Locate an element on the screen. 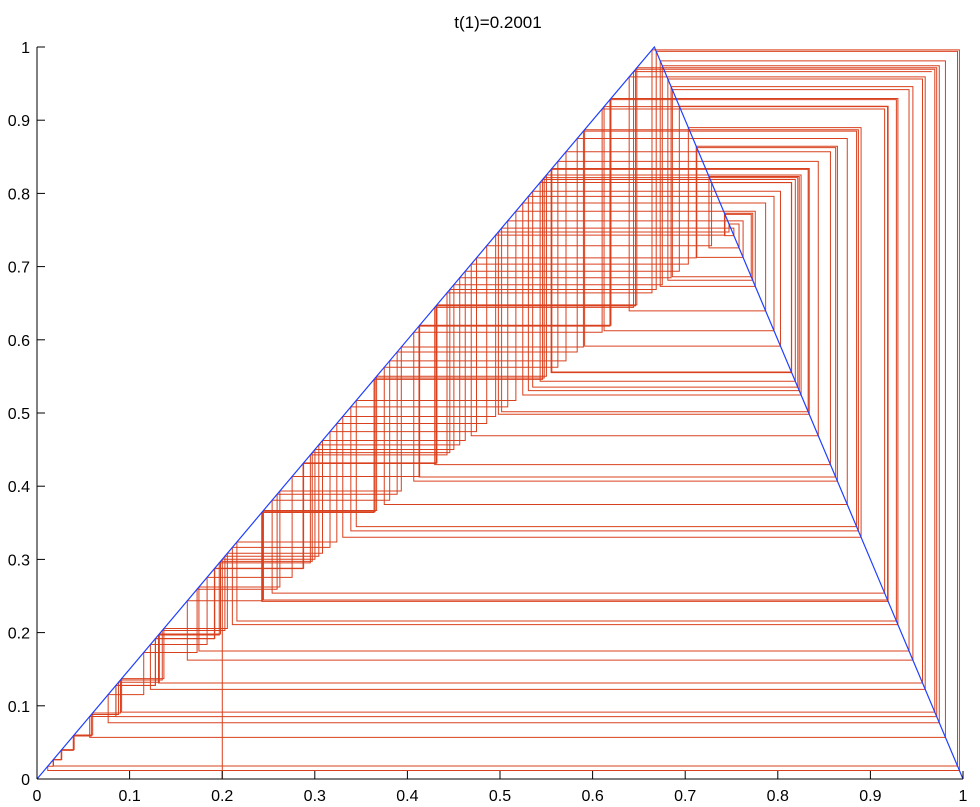  y-tick-label: 0.2 is located at coordinates (19, 634).